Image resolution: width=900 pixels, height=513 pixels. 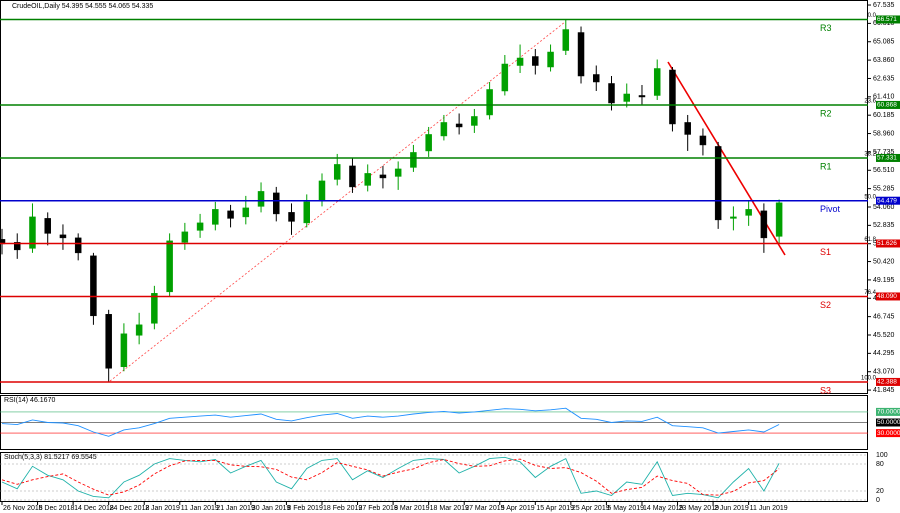 What do you see at coordinates (884, 261) in the screenshot?
I see `y-tick-label: 50.420` at bounding box center [884, 261].